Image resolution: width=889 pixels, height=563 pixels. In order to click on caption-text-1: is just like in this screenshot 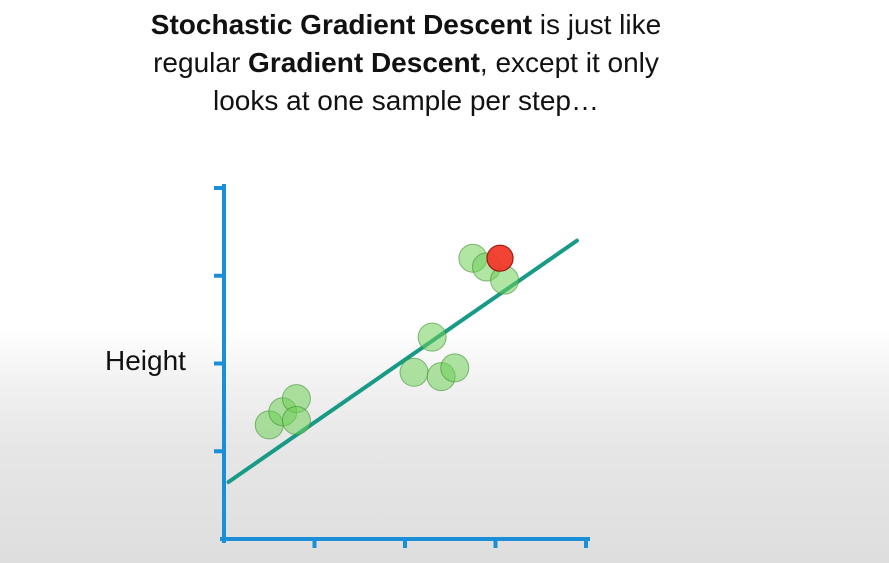, I will do `click(597, 24)`.